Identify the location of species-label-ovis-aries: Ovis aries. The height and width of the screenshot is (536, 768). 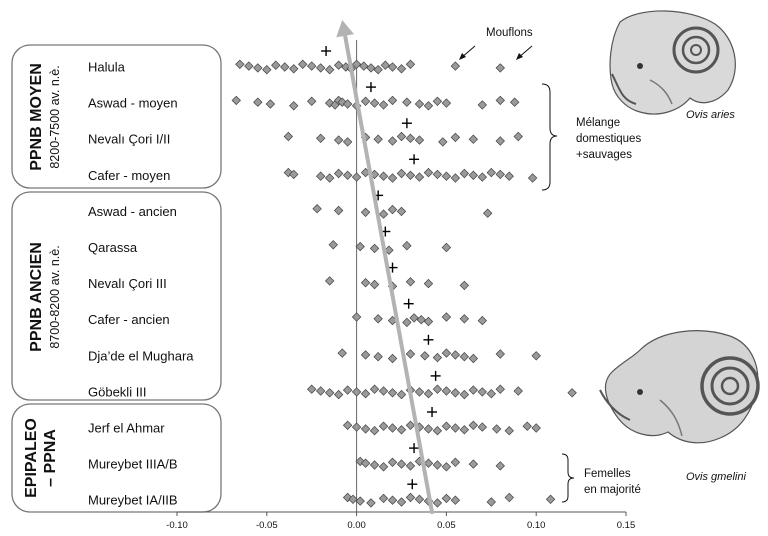
(710, 115).